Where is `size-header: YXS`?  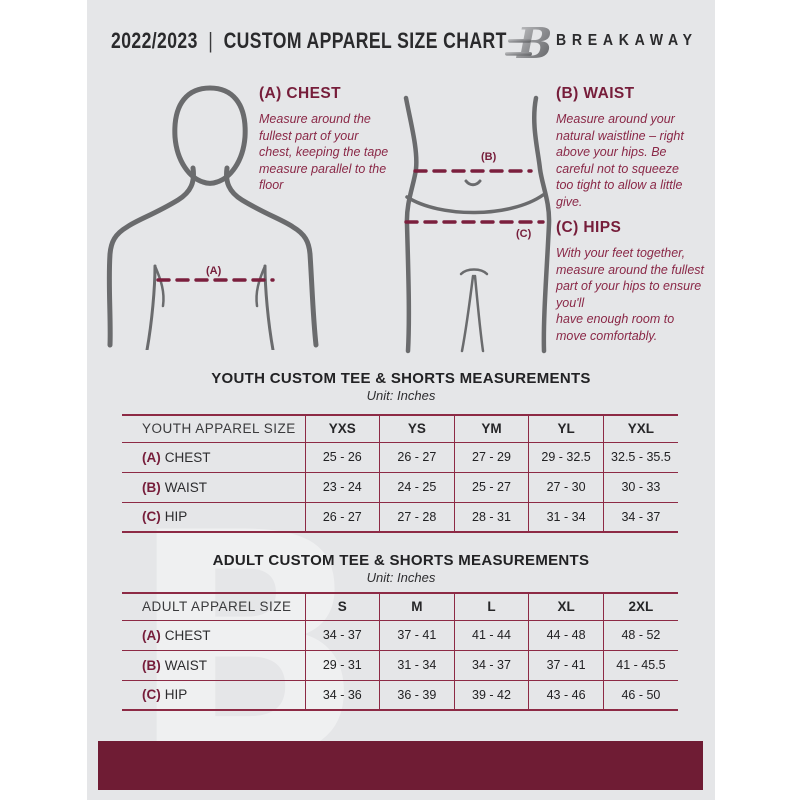
size-header: YXS is located at coordinates (342, 428).